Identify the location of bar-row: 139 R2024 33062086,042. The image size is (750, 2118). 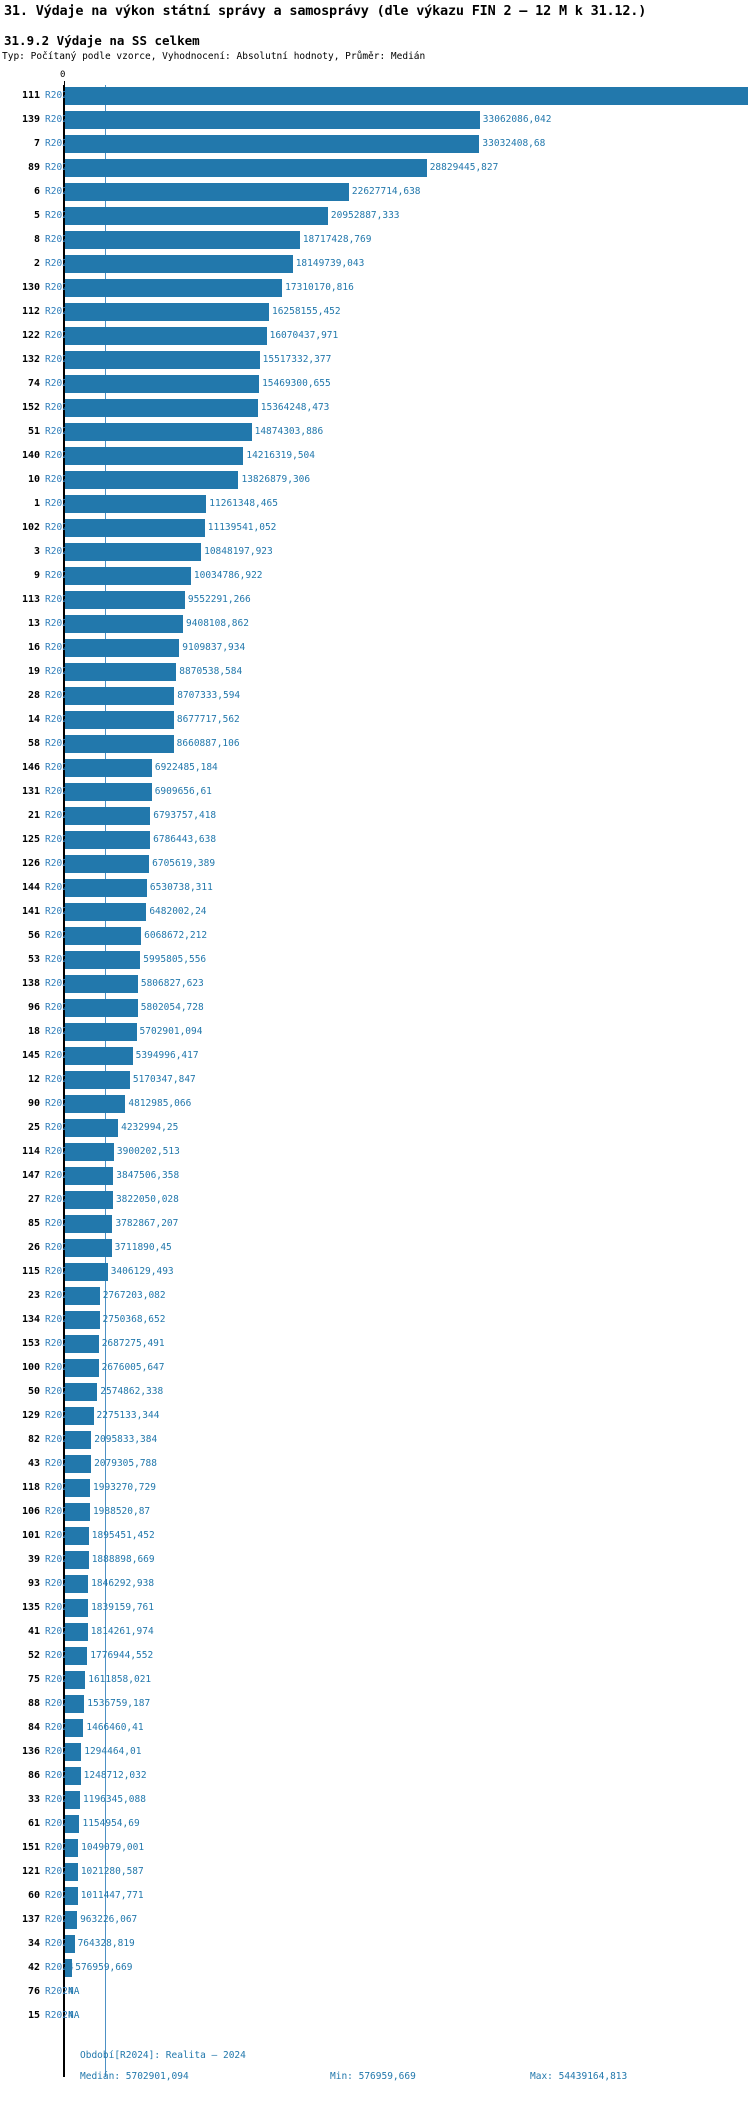
(375, 121).